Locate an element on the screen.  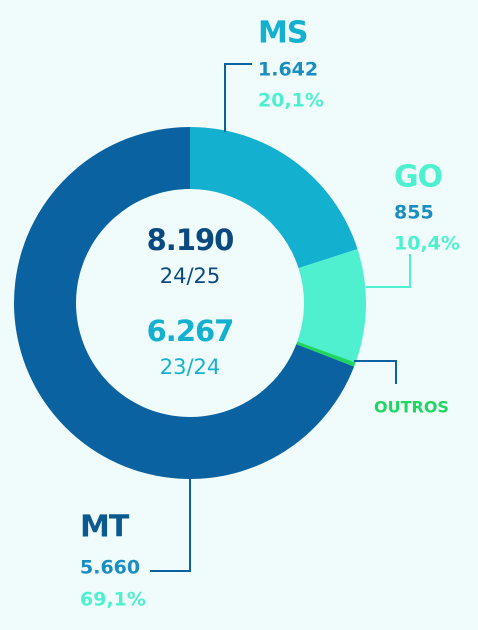
value-label: 855 is located at coordinates (414, 213).